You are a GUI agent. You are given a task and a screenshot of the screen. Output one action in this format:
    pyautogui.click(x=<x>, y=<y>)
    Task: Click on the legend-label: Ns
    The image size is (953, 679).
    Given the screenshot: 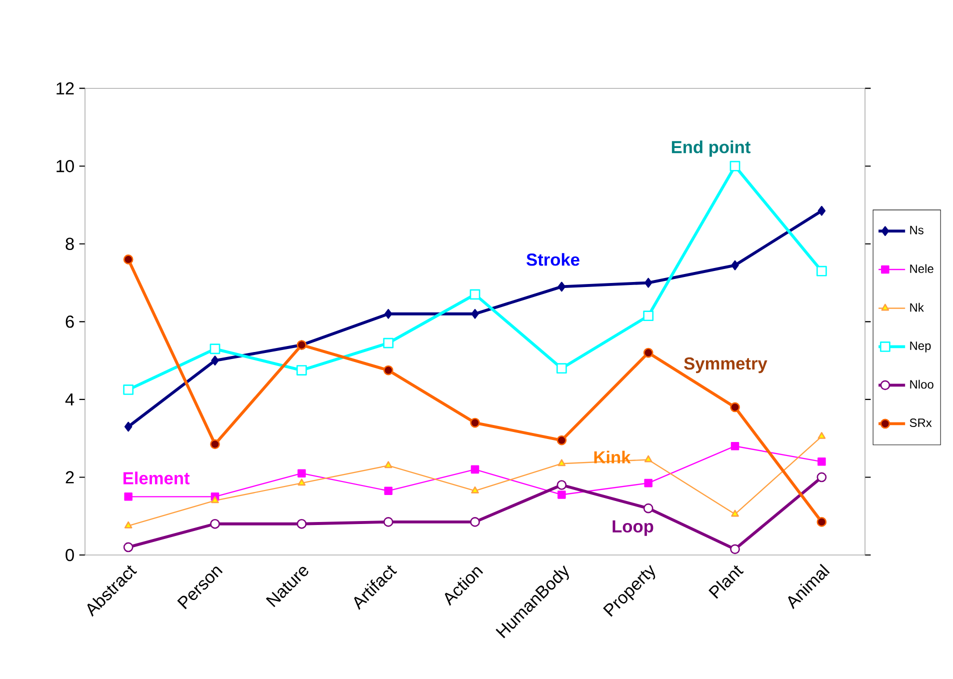 What is the action you would take?
    pyautogui.click(x=917, y=230)
    